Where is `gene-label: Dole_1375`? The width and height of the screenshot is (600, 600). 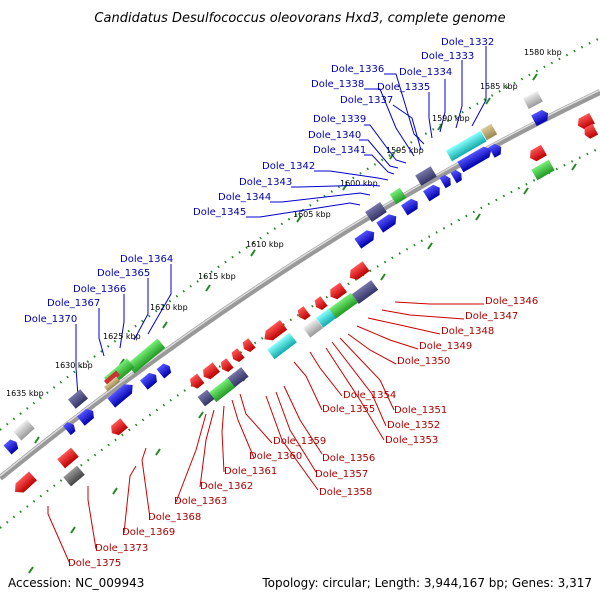
gene-label: Dole_1375 is located at coordinates (94, 563).